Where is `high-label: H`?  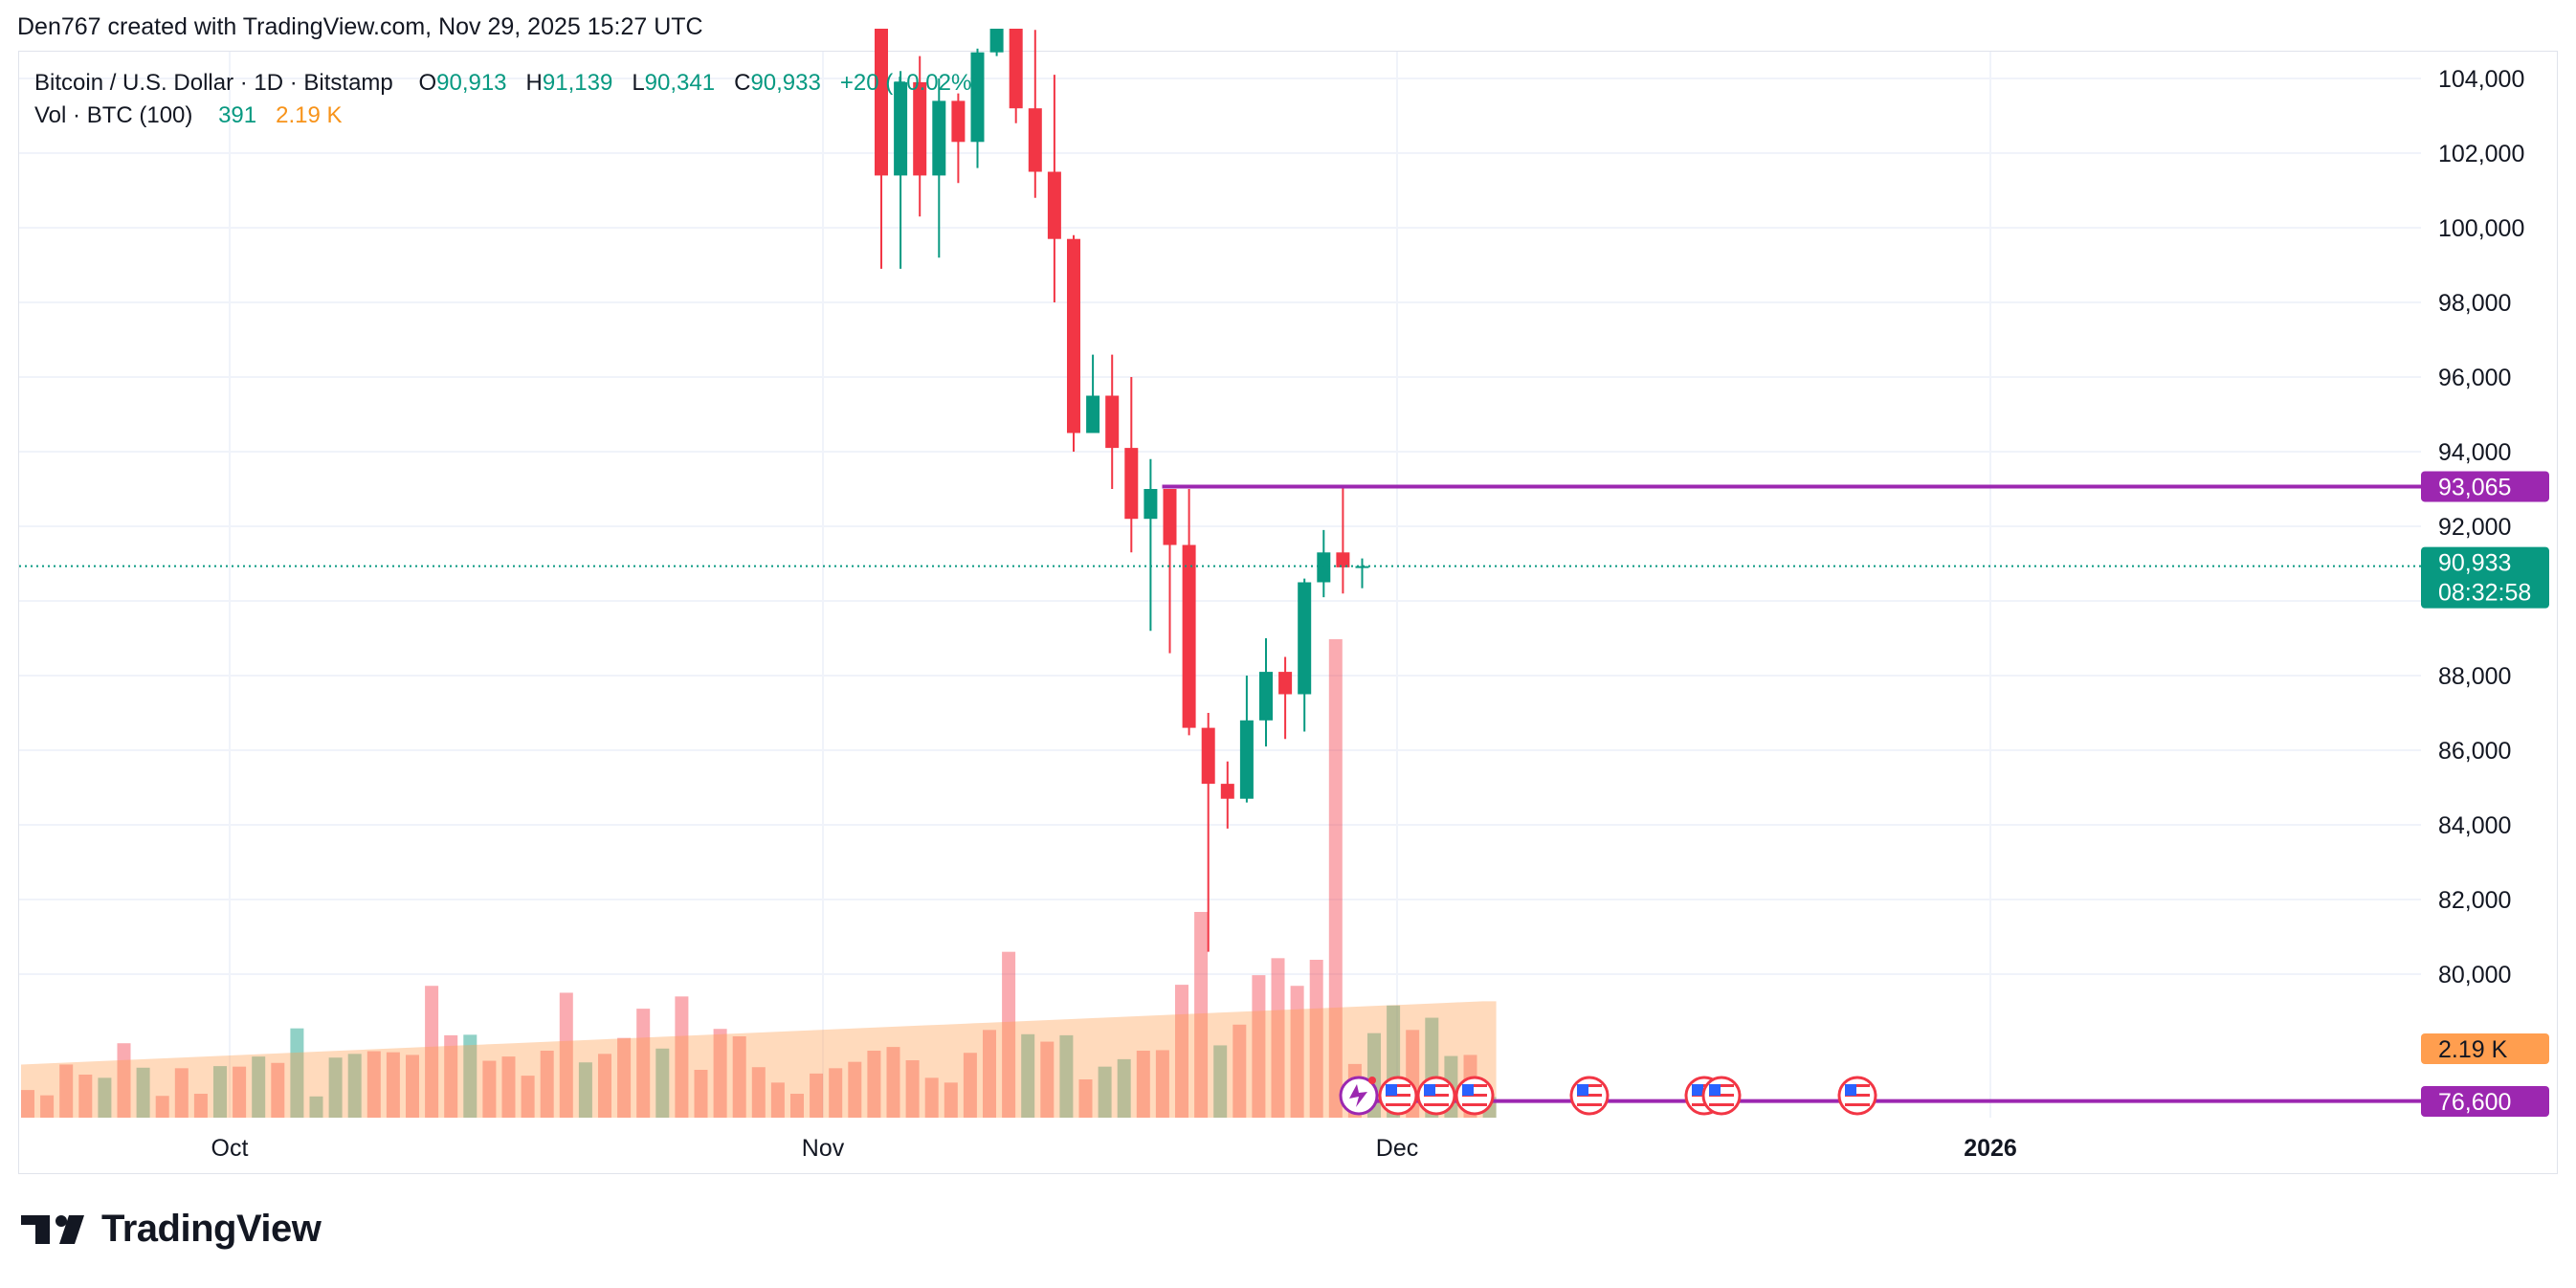 high-label: H is located at coordinates (534, 83).